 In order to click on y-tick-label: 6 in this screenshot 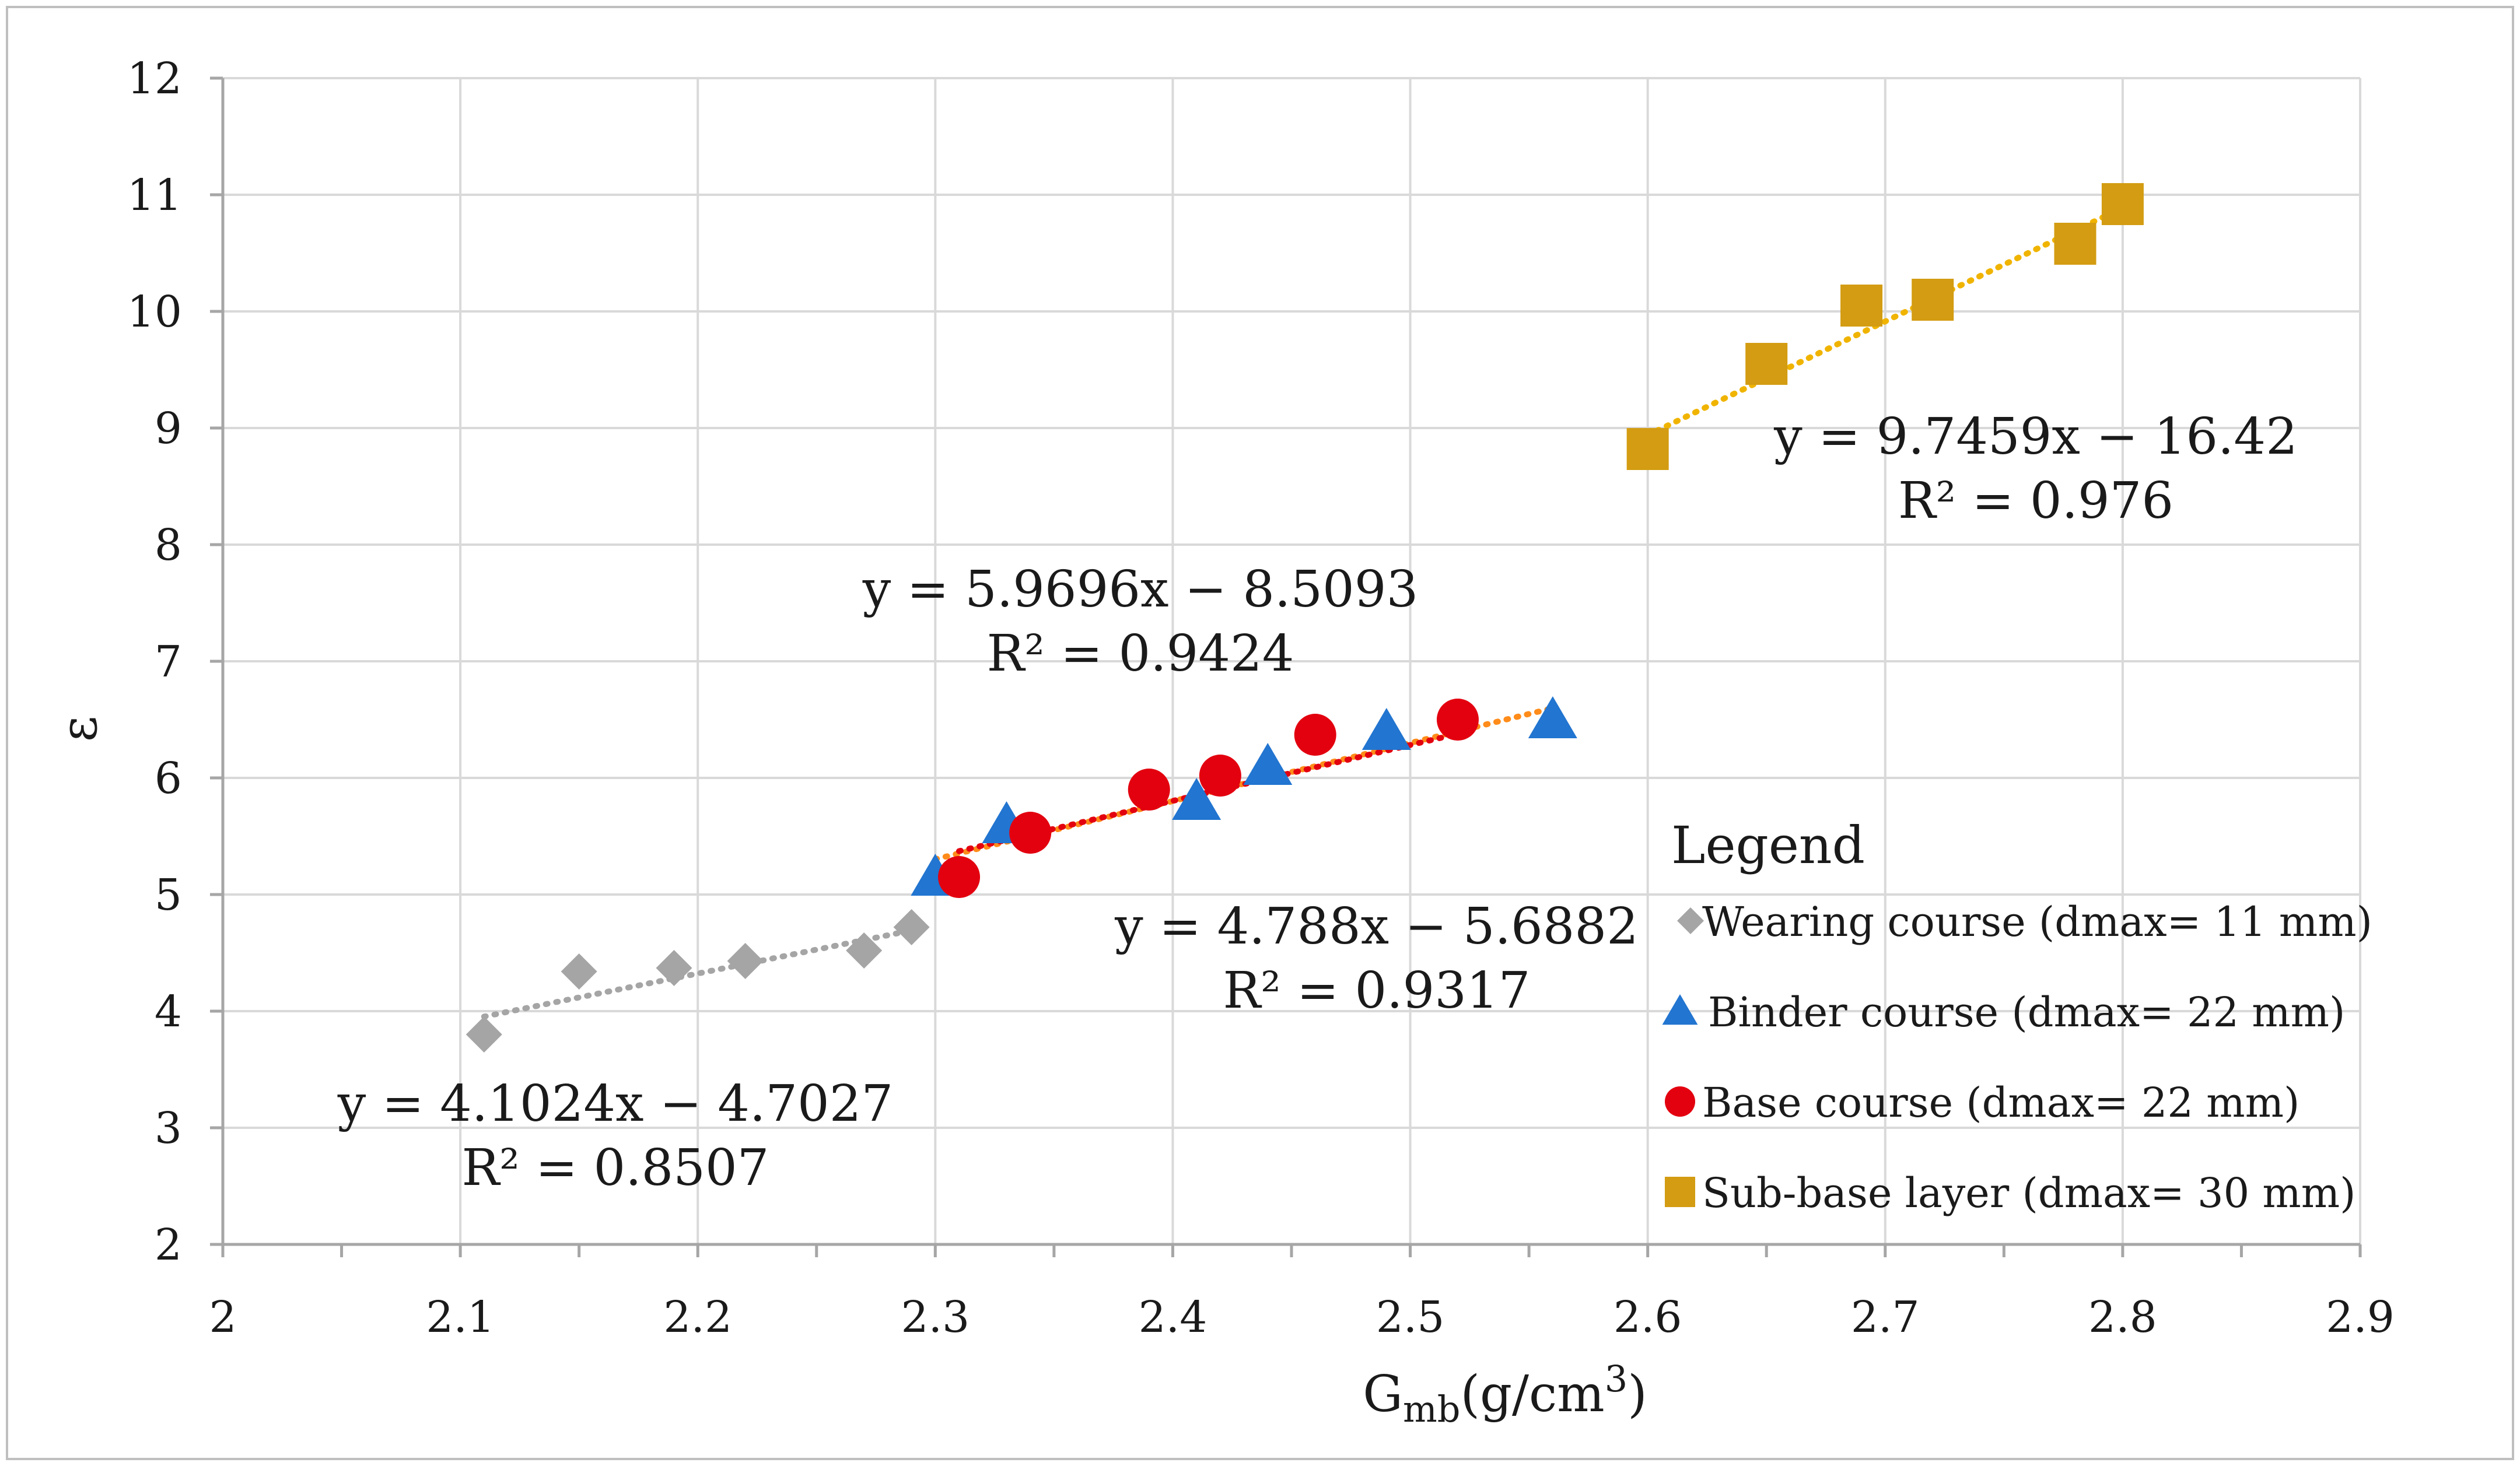, I will do `click(168, 778)`.